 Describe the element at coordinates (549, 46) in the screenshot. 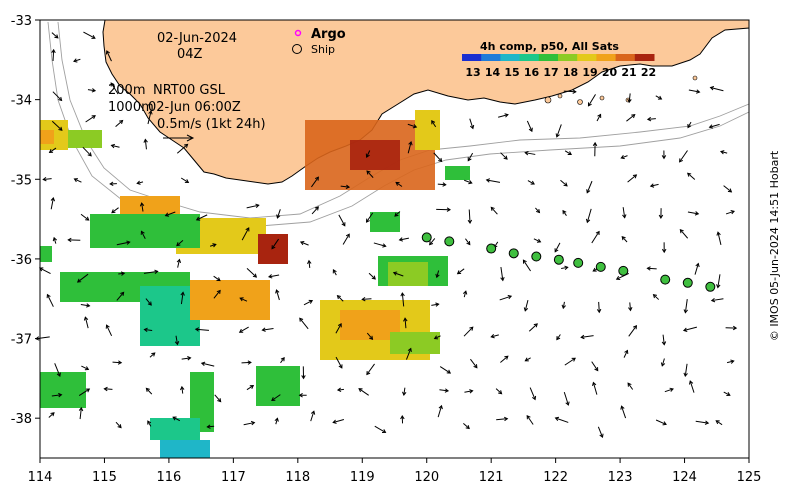

I see `colorbar-title: 4h comp, p50, All Sats` at that location.